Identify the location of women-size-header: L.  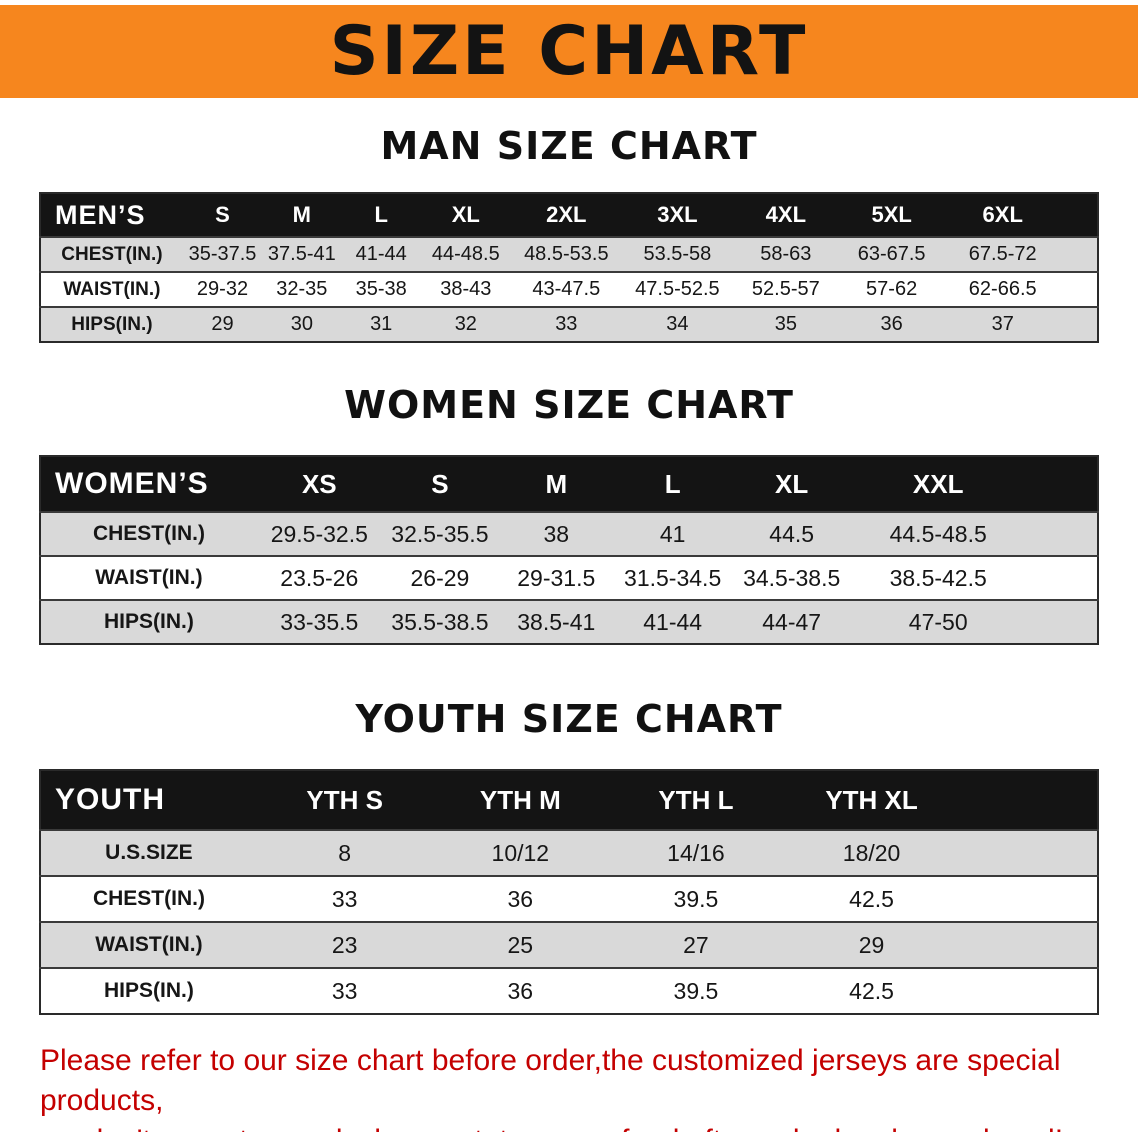
(672, 484).